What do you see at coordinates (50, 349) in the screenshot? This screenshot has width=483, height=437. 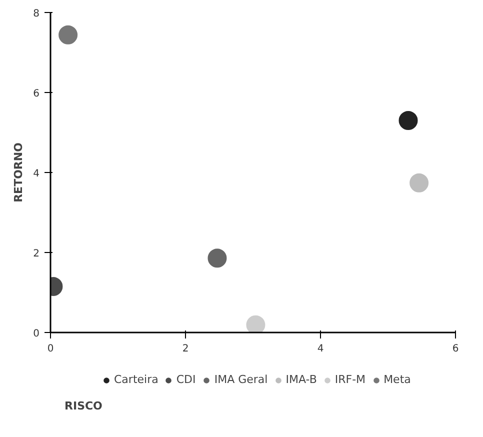 I see `x-tick-label: 0` at bounding box center [50, 349].